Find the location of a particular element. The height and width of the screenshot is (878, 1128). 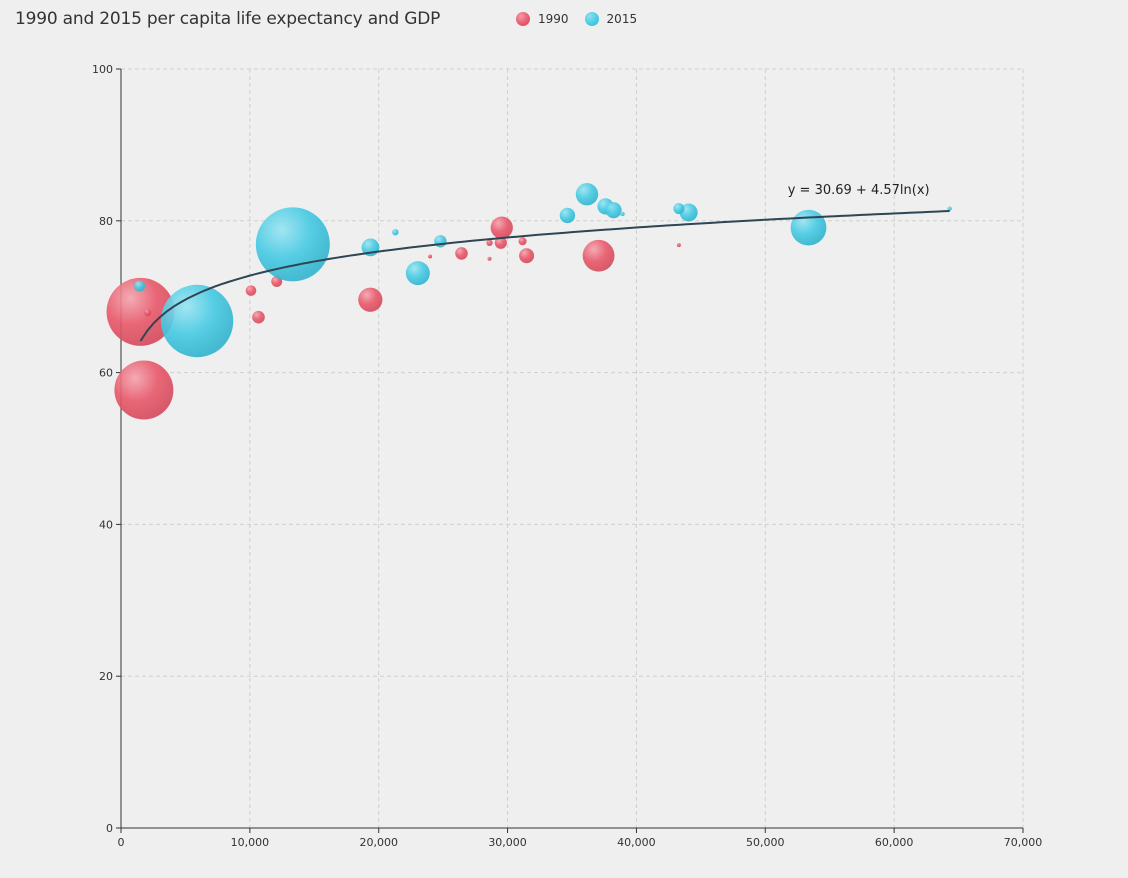

legend-item-2015: 2015 is located at coordinates (611, 19).